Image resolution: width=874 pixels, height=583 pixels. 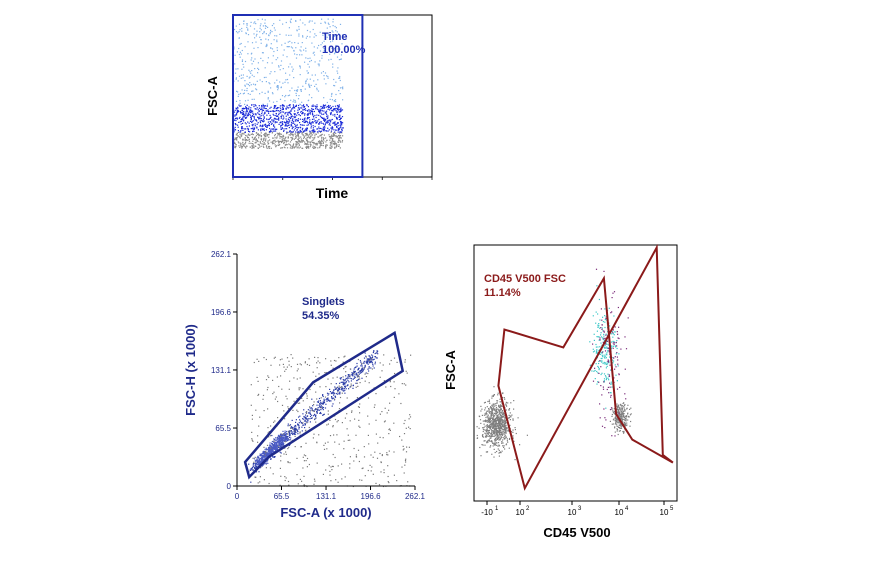 What do you see at coordinates (298, 96) in the screenshot?
I see `chart1-time-gate` at bounding box center [298, 96].